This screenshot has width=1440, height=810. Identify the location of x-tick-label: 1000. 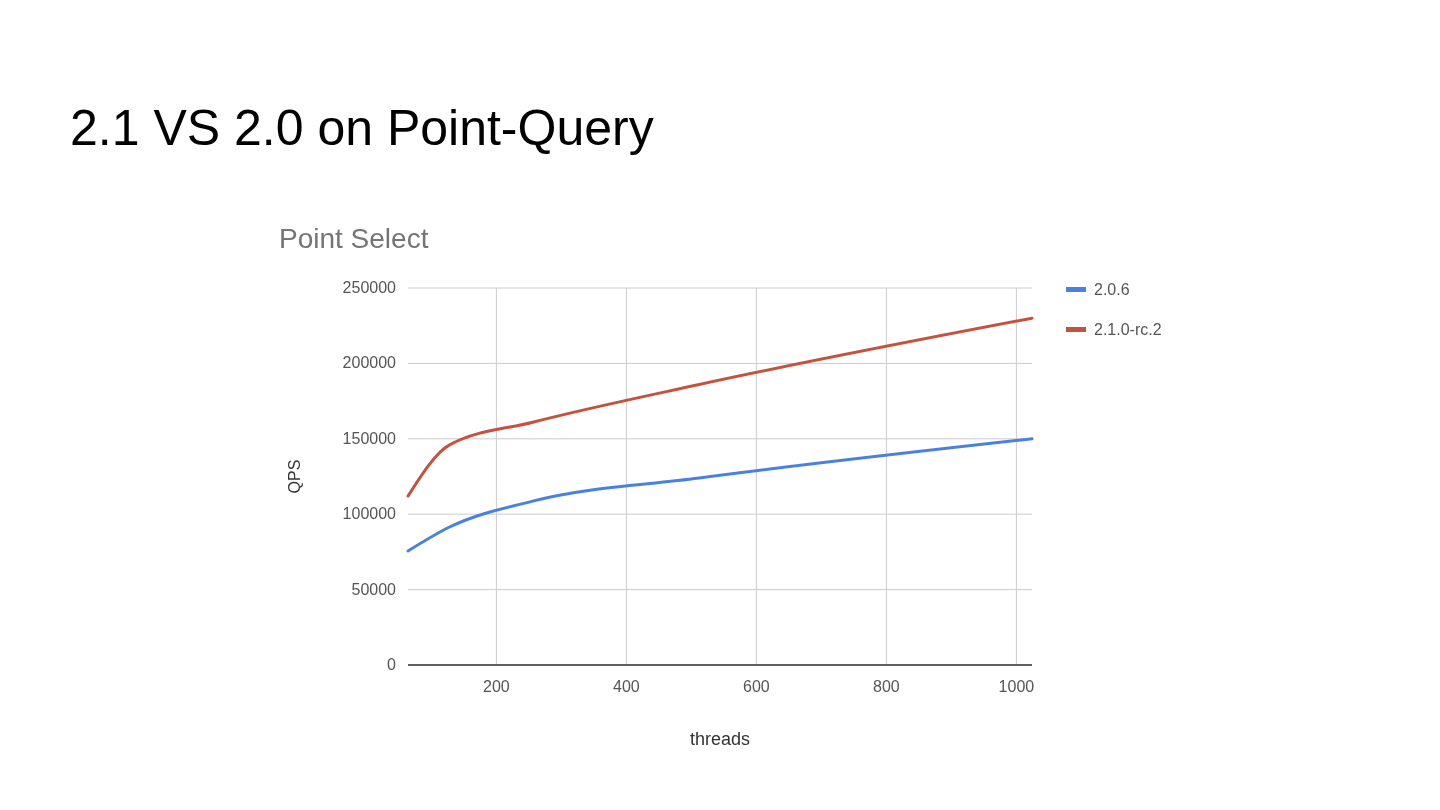
(1016, 686).